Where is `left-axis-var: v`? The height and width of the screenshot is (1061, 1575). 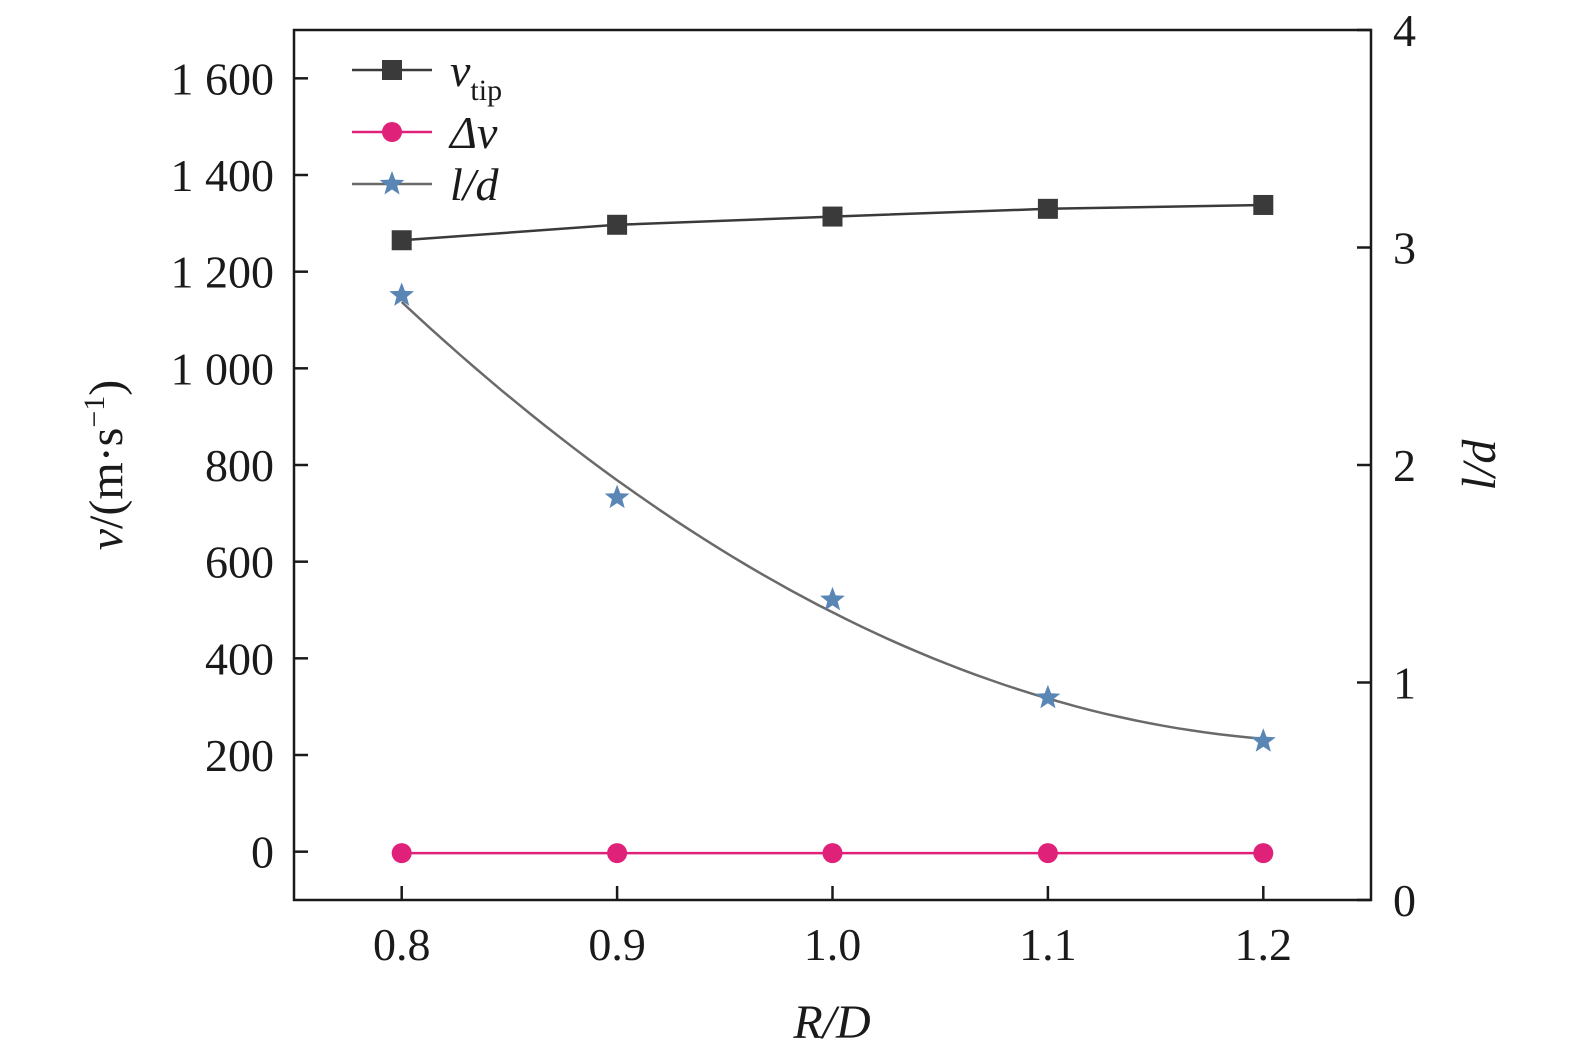 left-axis-var: v is located at coordinates (106, 539).